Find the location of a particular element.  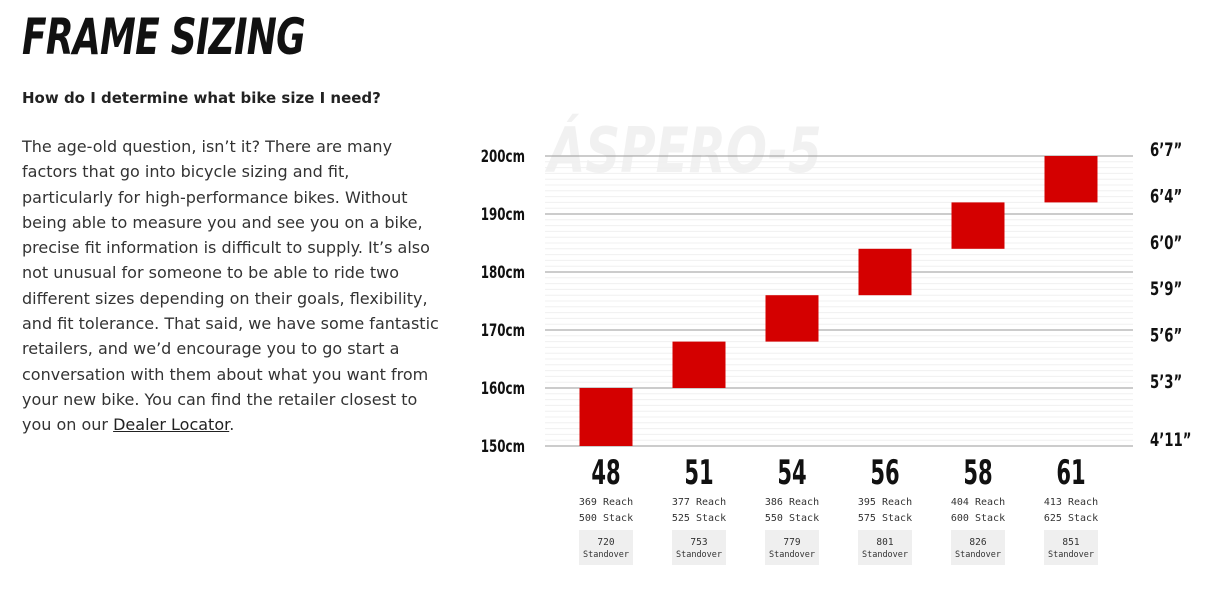

watermark: ÁSPERO-5 is located at coordinates (683, 151).